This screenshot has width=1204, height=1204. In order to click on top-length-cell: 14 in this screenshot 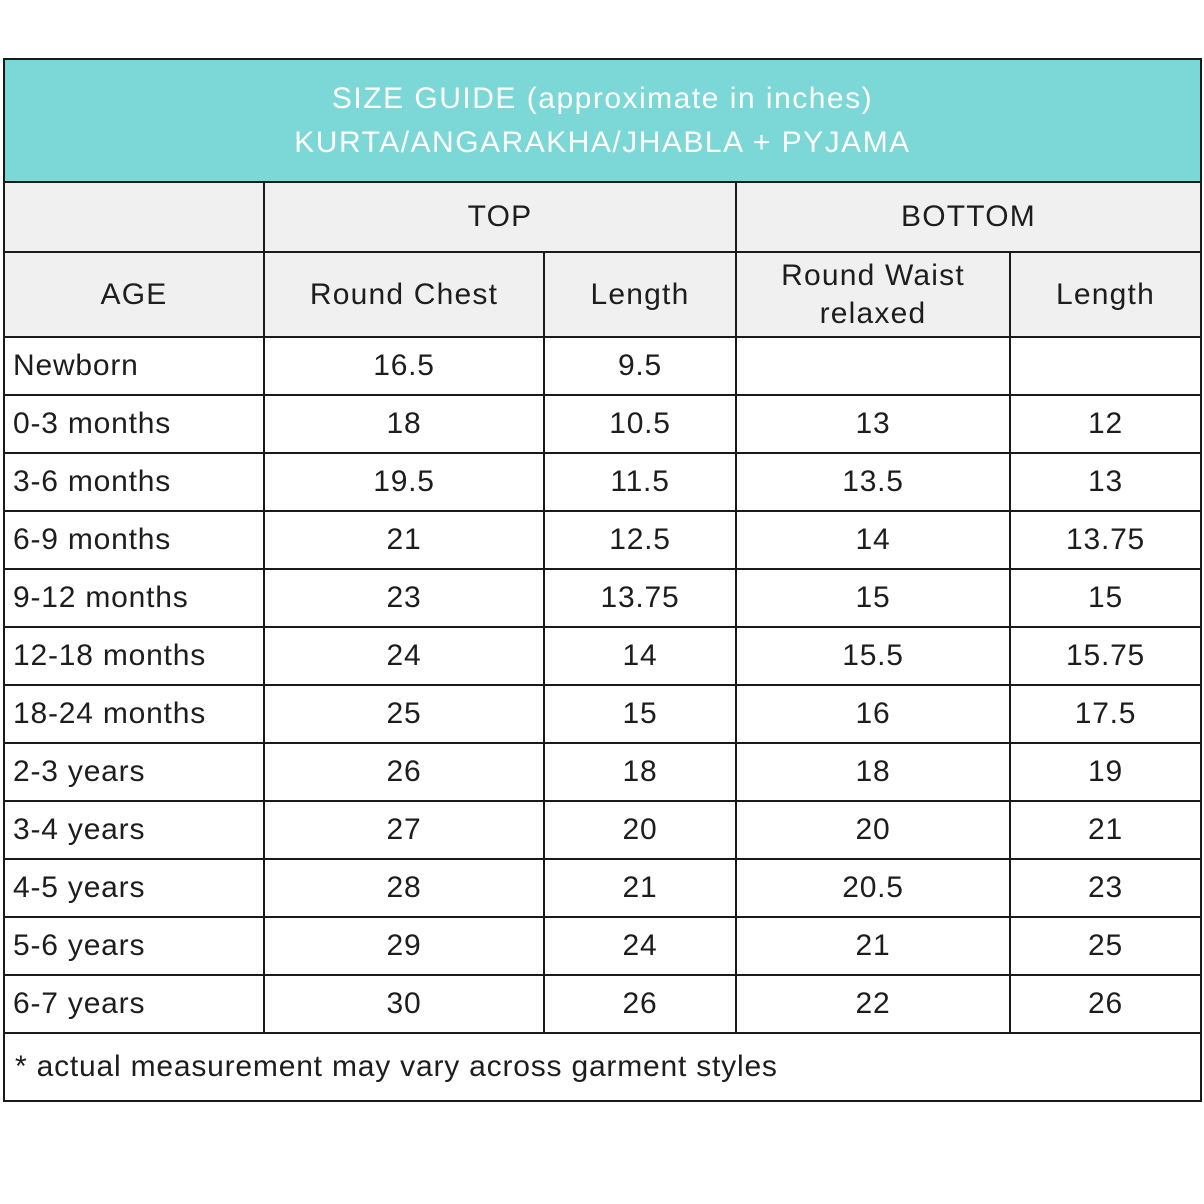, I will do `click(640, 656)`.